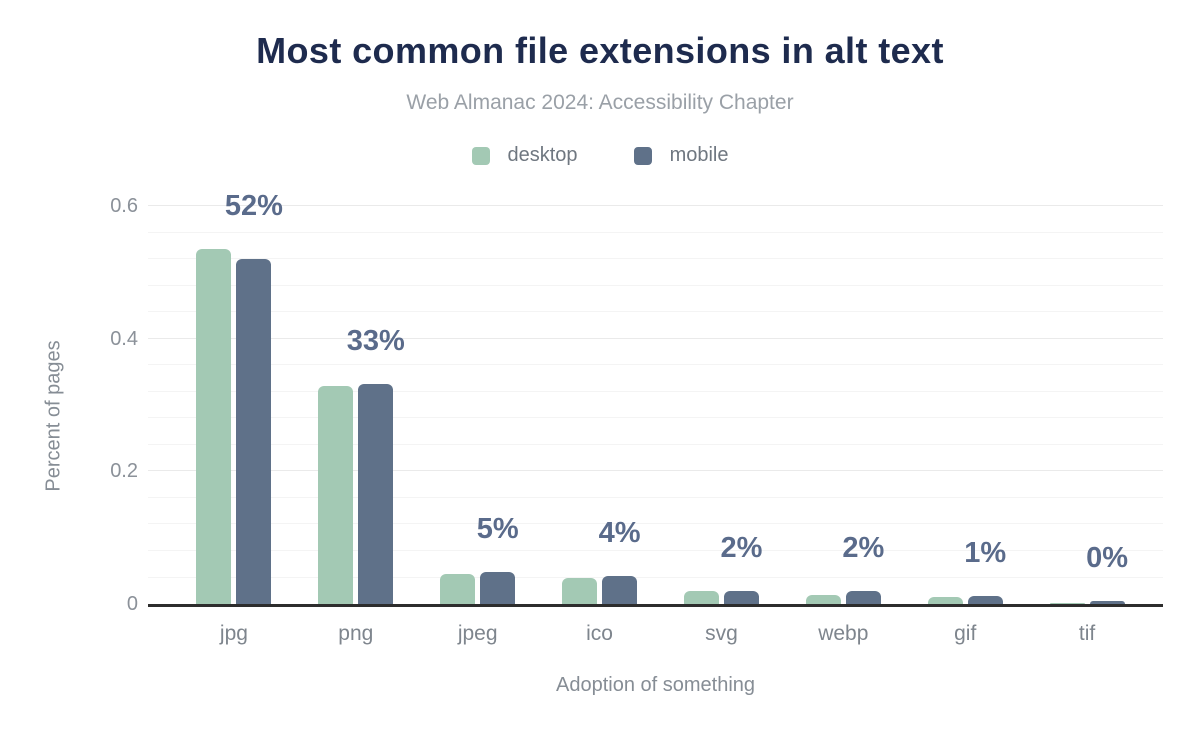  What do you see at coordinates (965, 405) in the screenshot?
I see `category-group-gif: 1%` at bounding box center [965, 405].